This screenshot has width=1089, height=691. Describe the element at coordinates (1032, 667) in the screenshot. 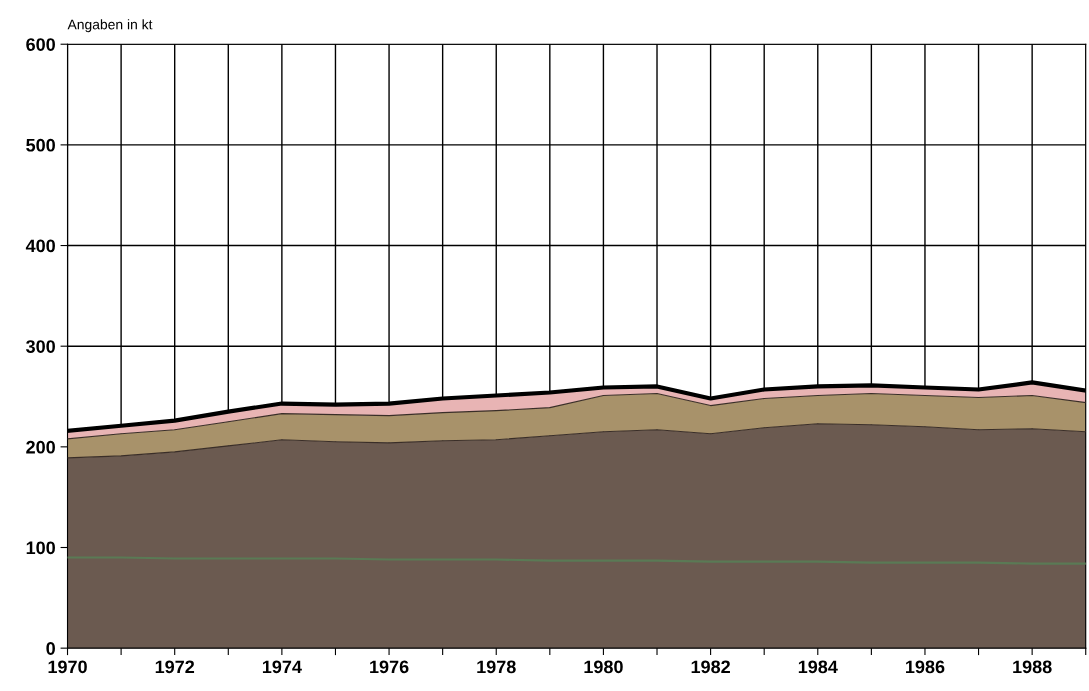

I see `x-tick-label: 1988` at that location.